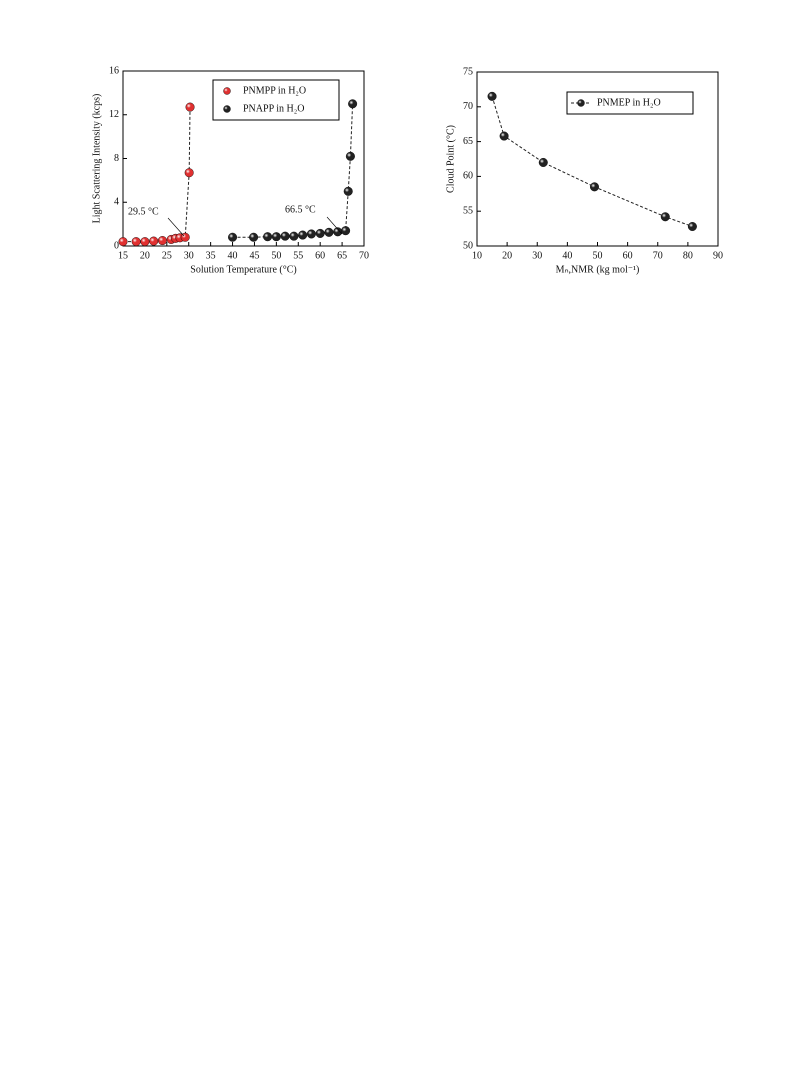 This screenshot has height=1067, width=809. Describe the element at coordinates (273, 108) in the screenshot. I see `legend-label: PNAPP in H₂O` at that location.